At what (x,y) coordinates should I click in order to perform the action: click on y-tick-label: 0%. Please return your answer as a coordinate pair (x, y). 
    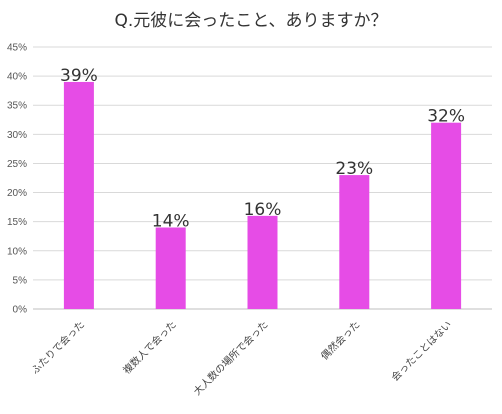
    Looking at the image, I should click on (20, 310).